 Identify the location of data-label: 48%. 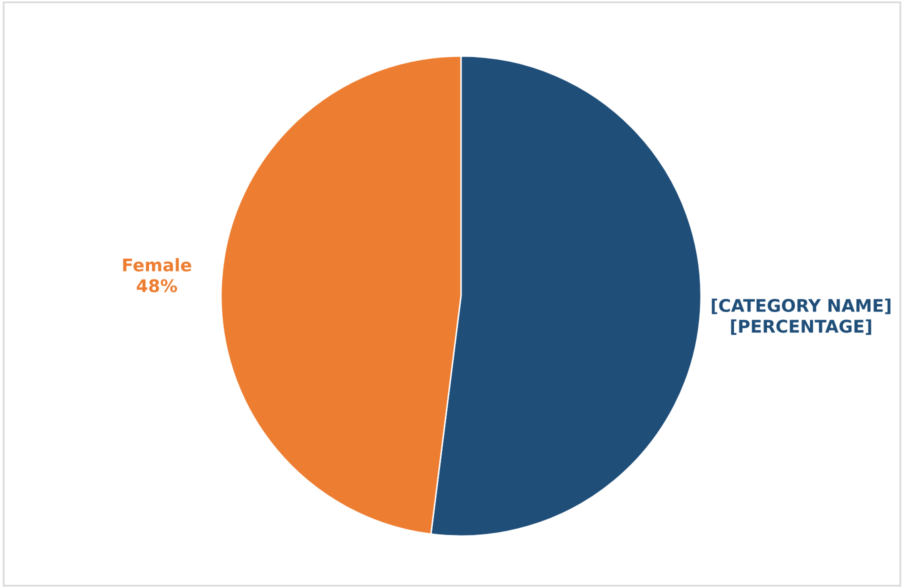
(157, 285).